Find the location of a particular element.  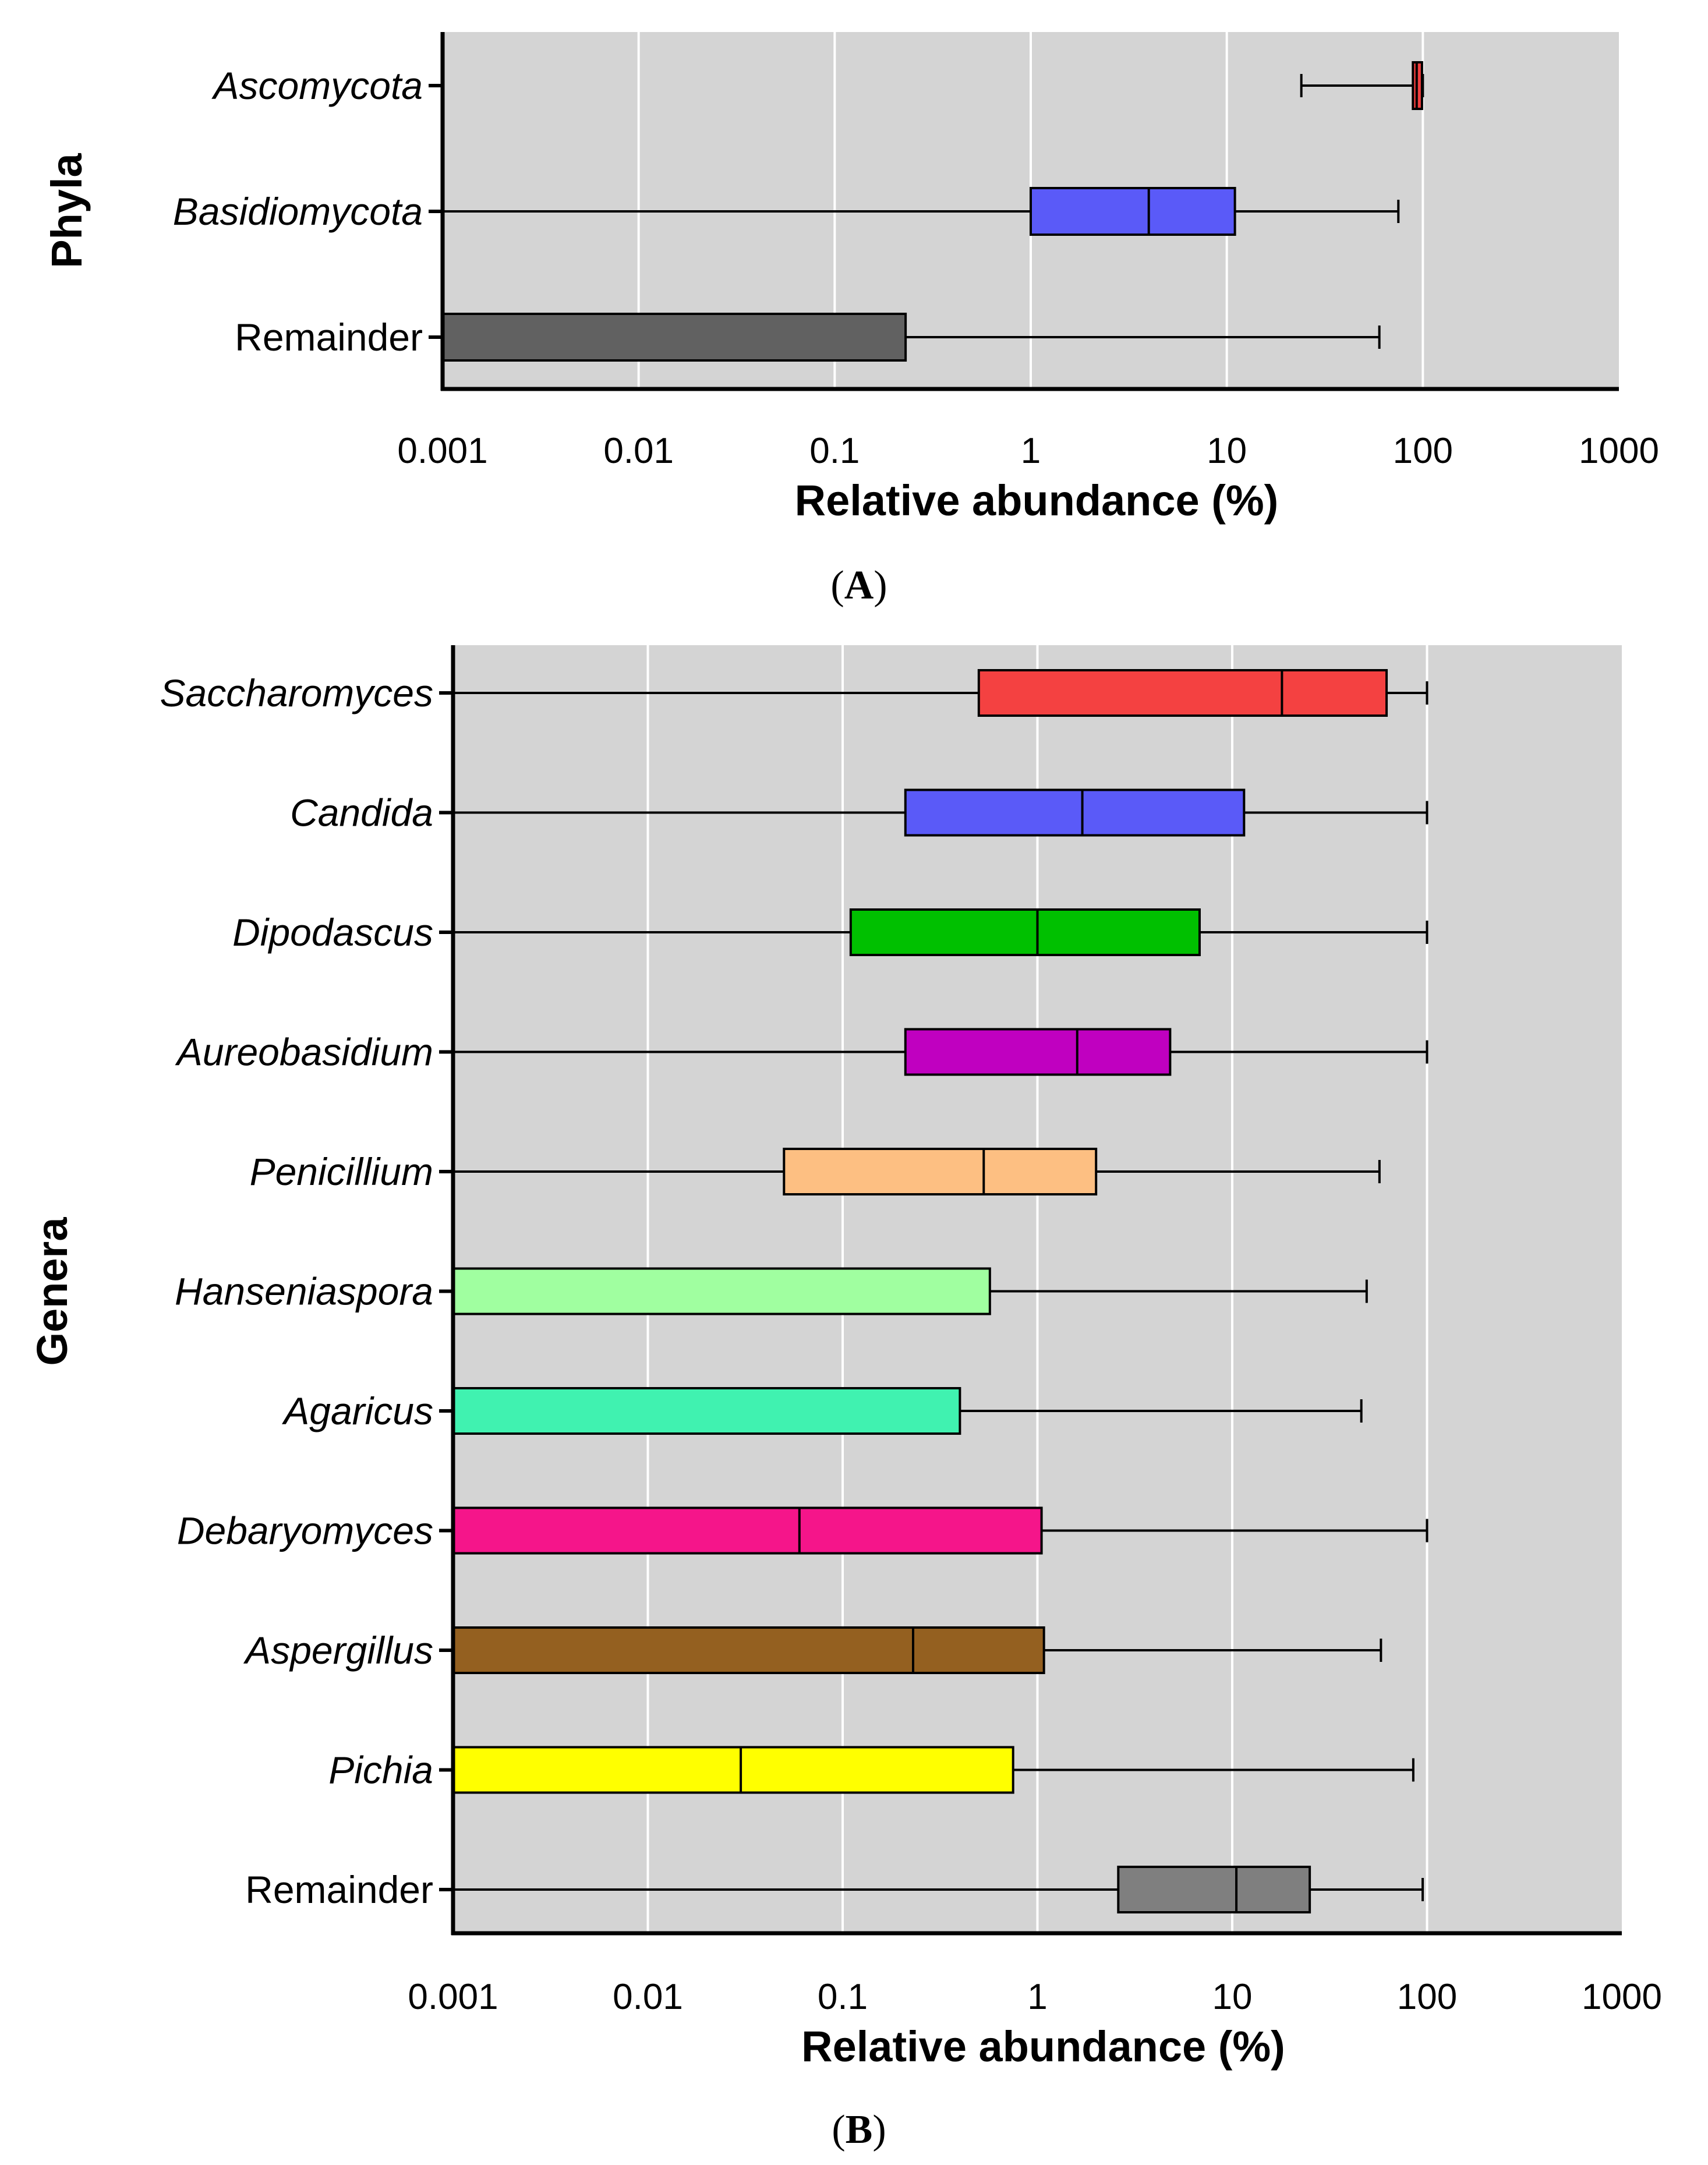

category-label: Basidiomycota is located at coordinates (298, 211).